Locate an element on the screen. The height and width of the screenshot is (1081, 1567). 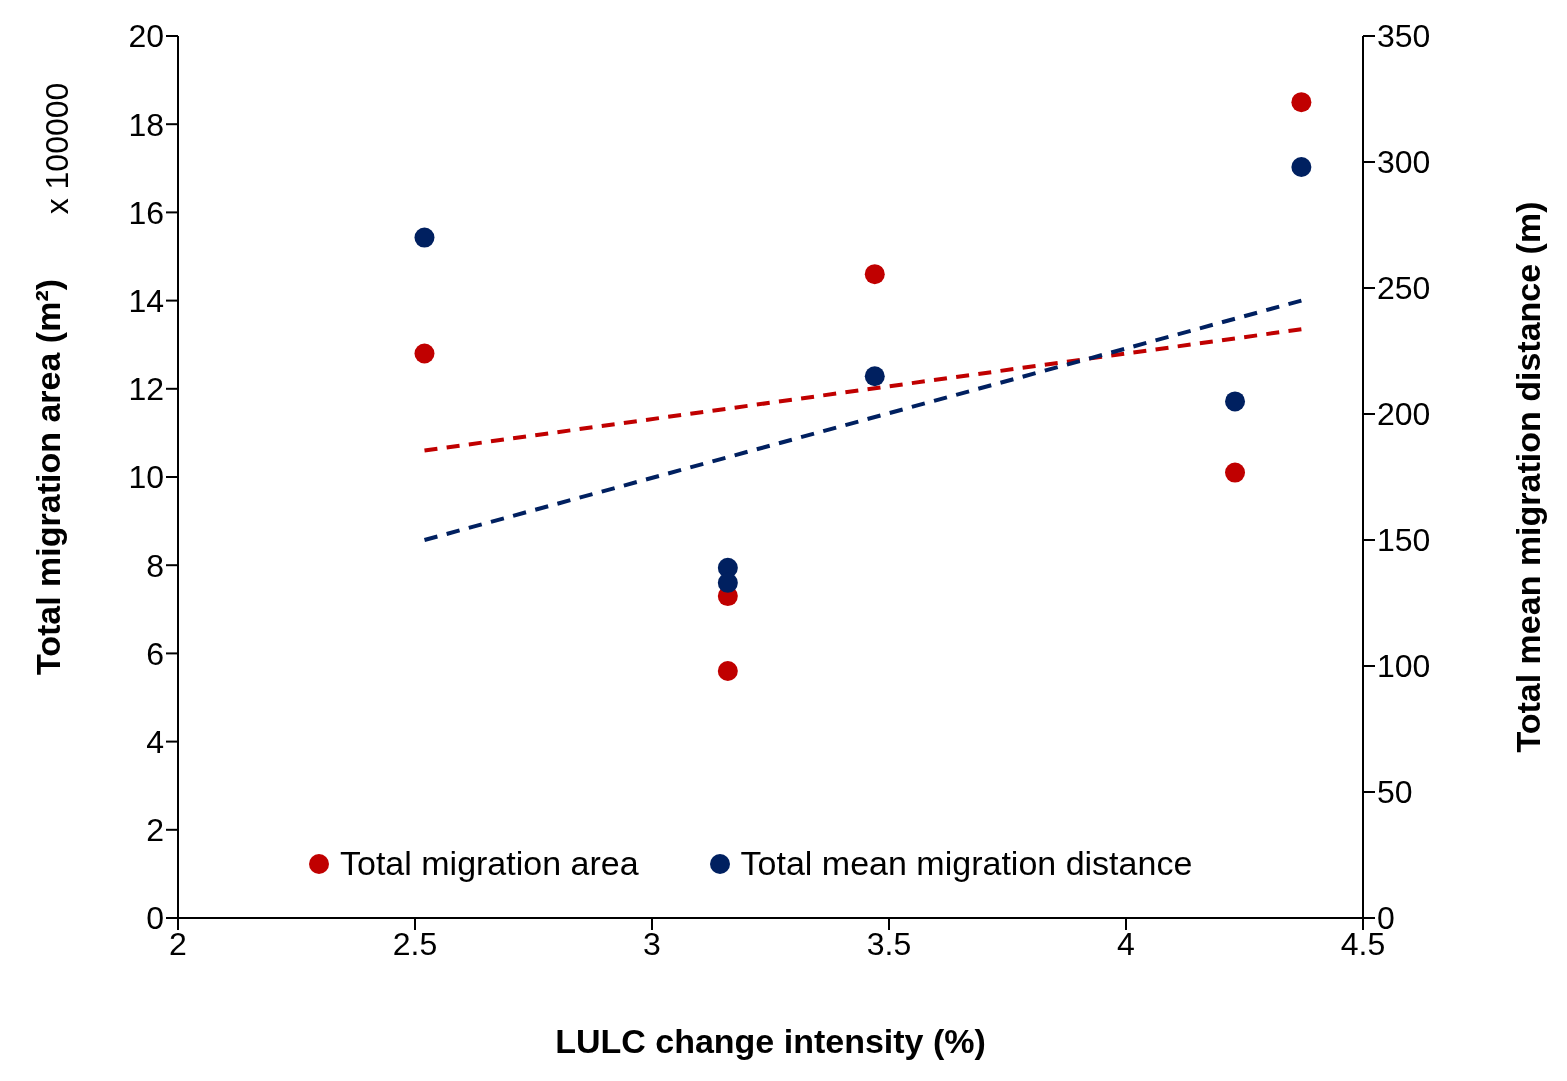
legend-label: Total mean migration distance is located at coordinates (966, 863).